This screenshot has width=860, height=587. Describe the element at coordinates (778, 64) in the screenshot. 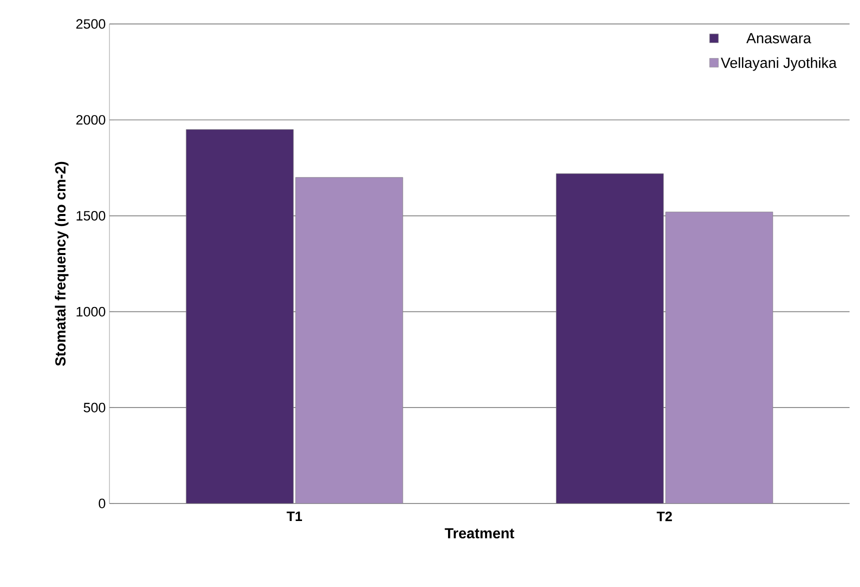

I see `legend-label: Vellayani Jyothika` at that location.